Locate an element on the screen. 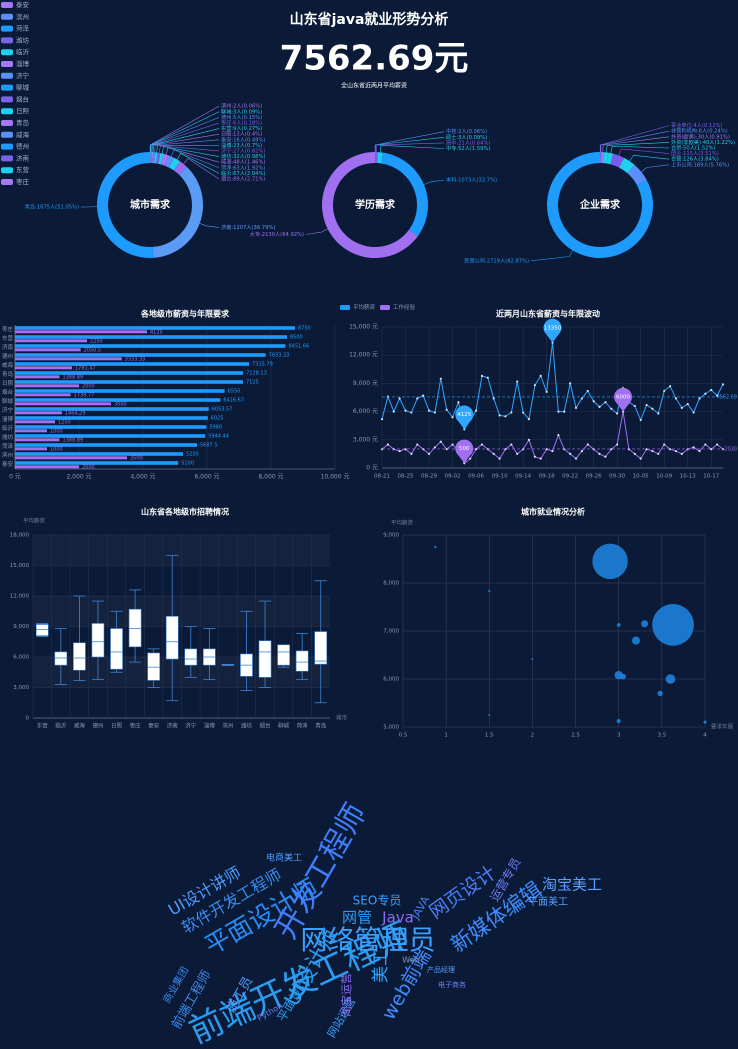 The height and width of the screenshot is (1049, 738). bar-value-label: 1000 is located at coordinates (56, 449).